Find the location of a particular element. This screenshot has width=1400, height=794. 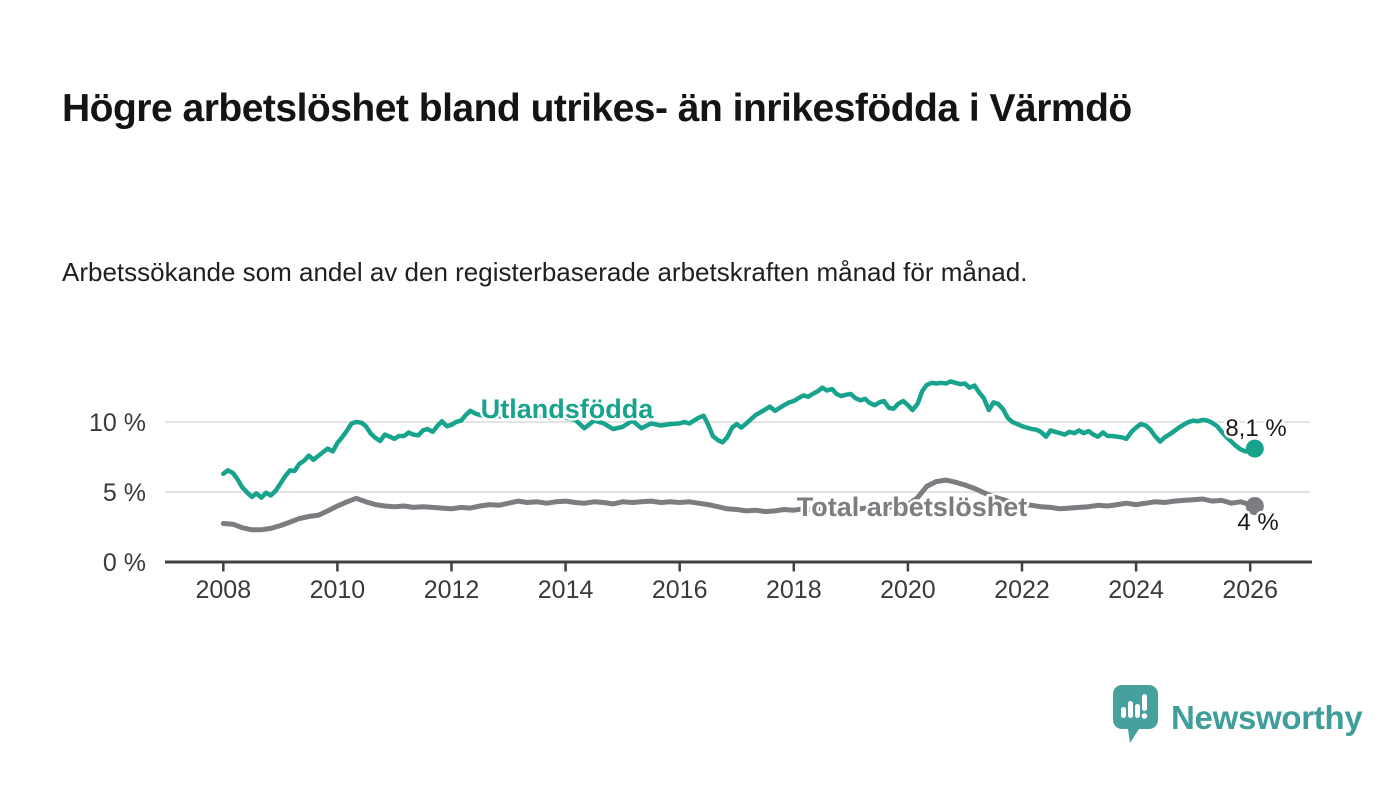

x-axis-tick-labels: 2008 2010 2012 2014 2016 2018 2020 2022 2024 2026 is located at coordinates (736, 590).